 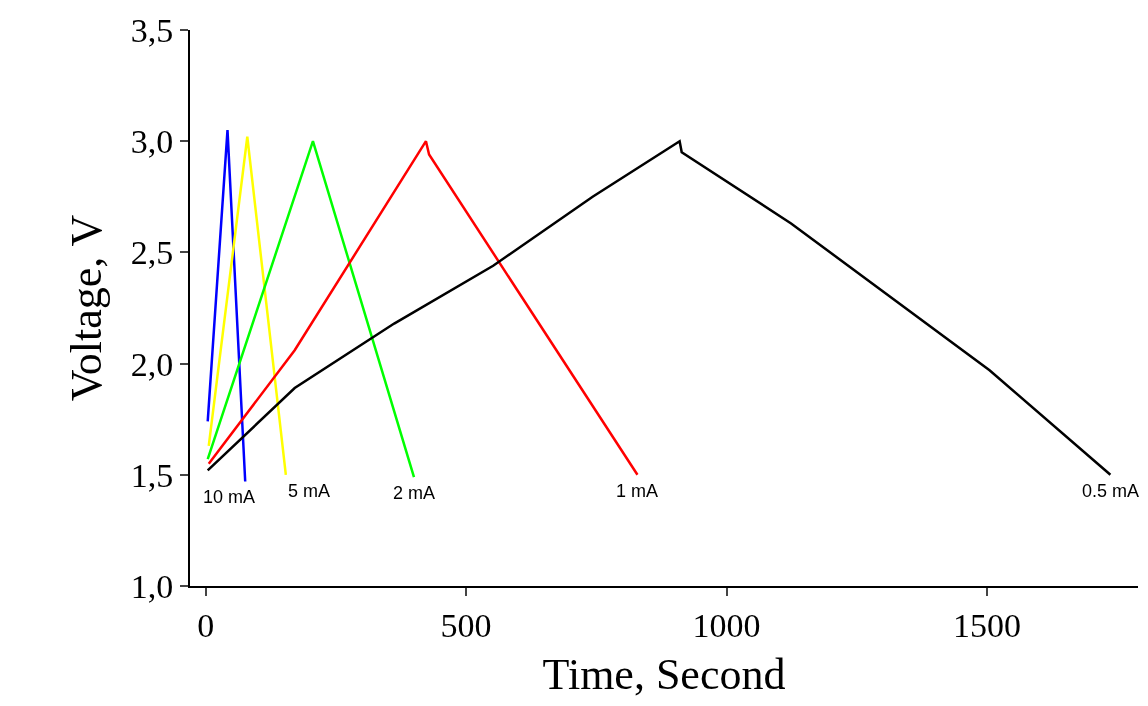 I want to click on series-label: 5 mA, so click(x=309, y=491).